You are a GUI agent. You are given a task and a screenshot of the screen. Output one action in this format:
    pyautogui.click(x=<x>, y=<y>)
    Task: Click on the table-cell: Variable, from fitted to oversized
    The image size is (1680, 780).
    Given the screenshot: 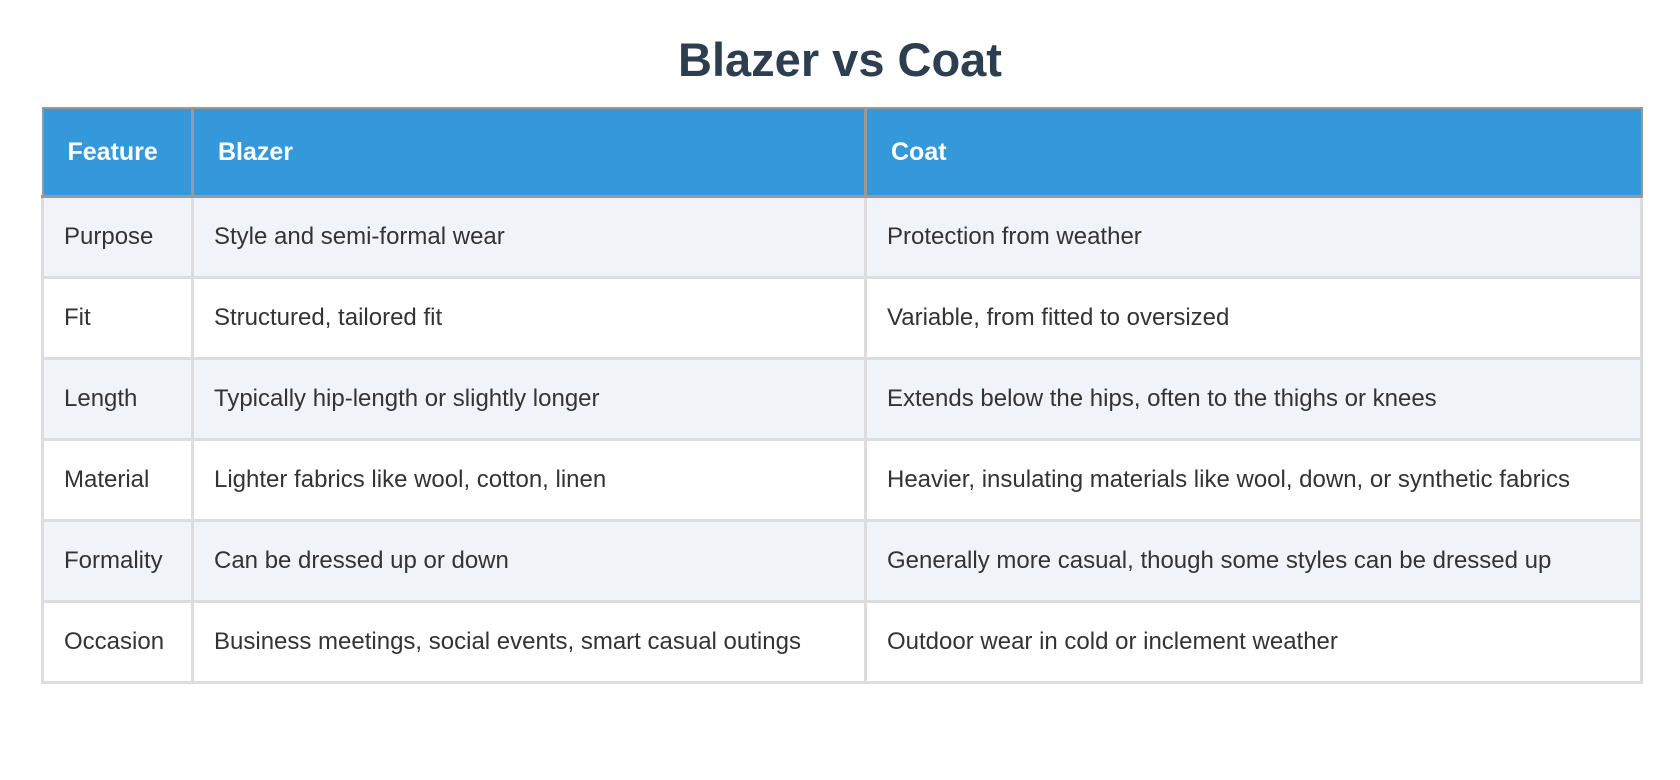 What is the action you would take?
    pyautogui.click(x=1253, y=318)
    